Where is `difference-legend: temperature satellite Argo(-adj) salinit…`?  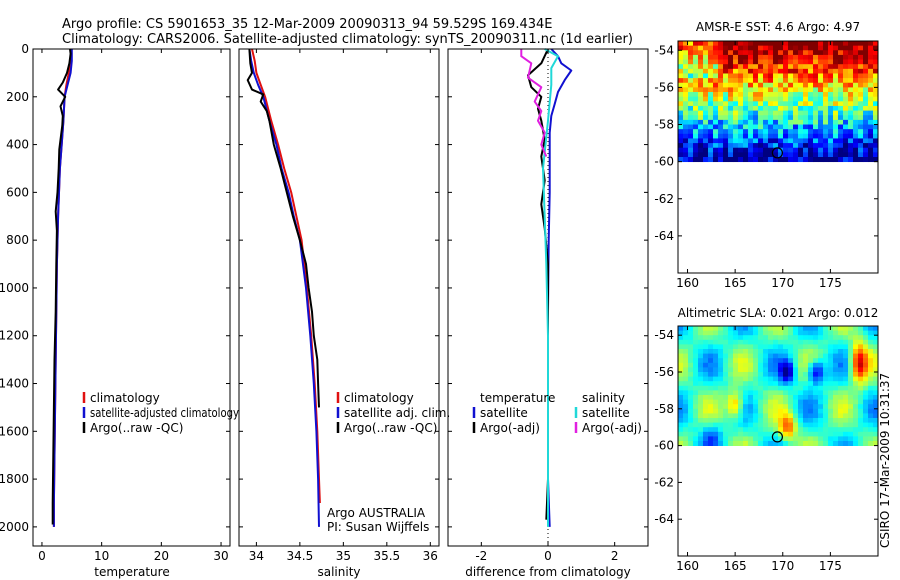
difference-legend: temperature satellite Argo(-adj) salinit… is located at coordinates (557, 413).